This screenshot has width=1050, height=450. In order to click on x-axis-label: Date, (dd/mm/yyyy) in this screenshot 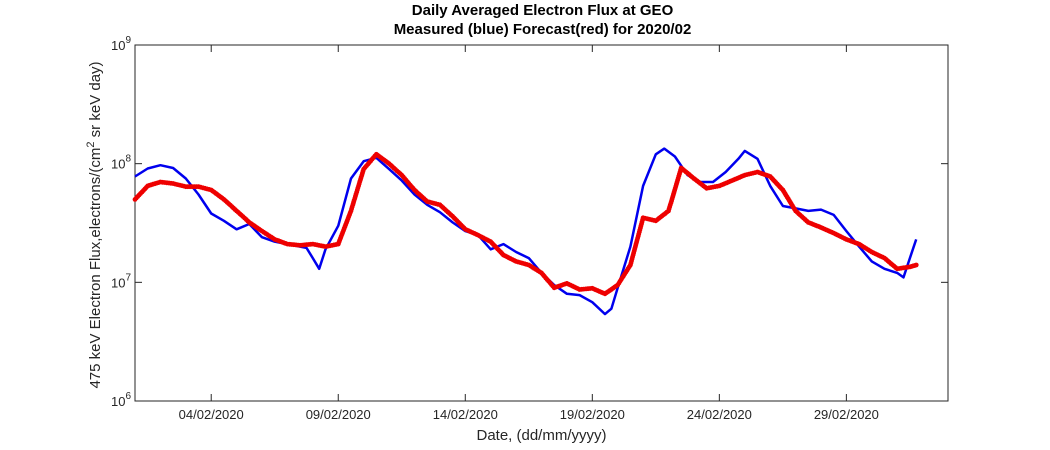, I will do `click(541, 435)`.